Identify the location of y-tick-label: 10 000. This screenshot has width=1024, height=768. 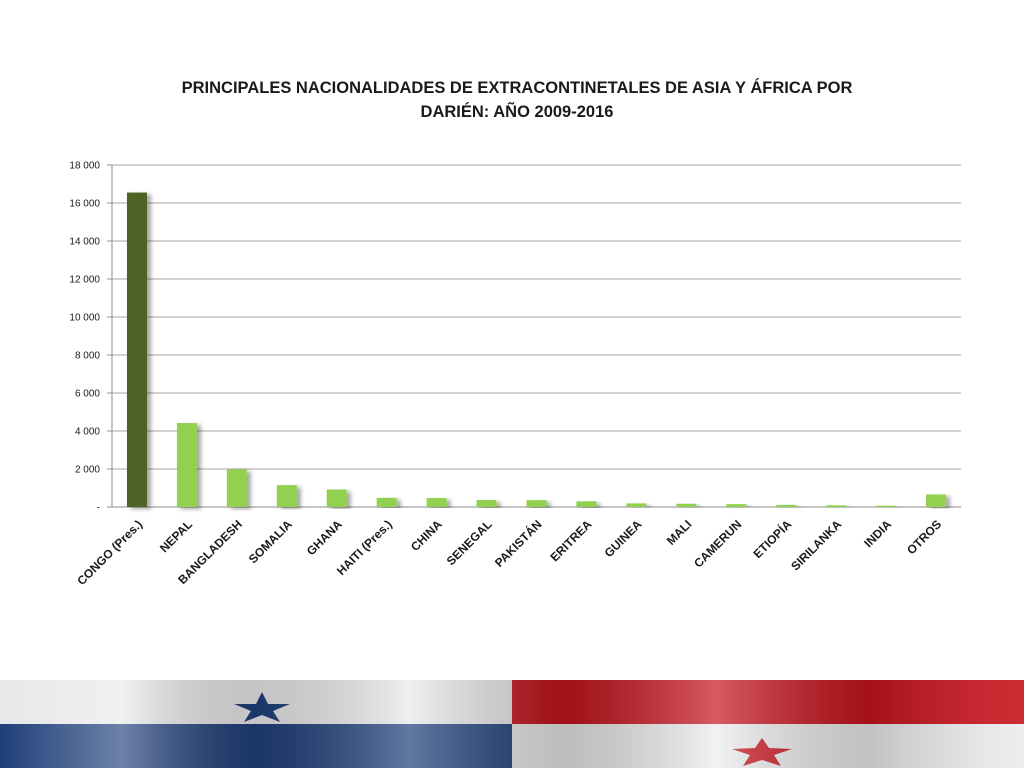
(84, 318).